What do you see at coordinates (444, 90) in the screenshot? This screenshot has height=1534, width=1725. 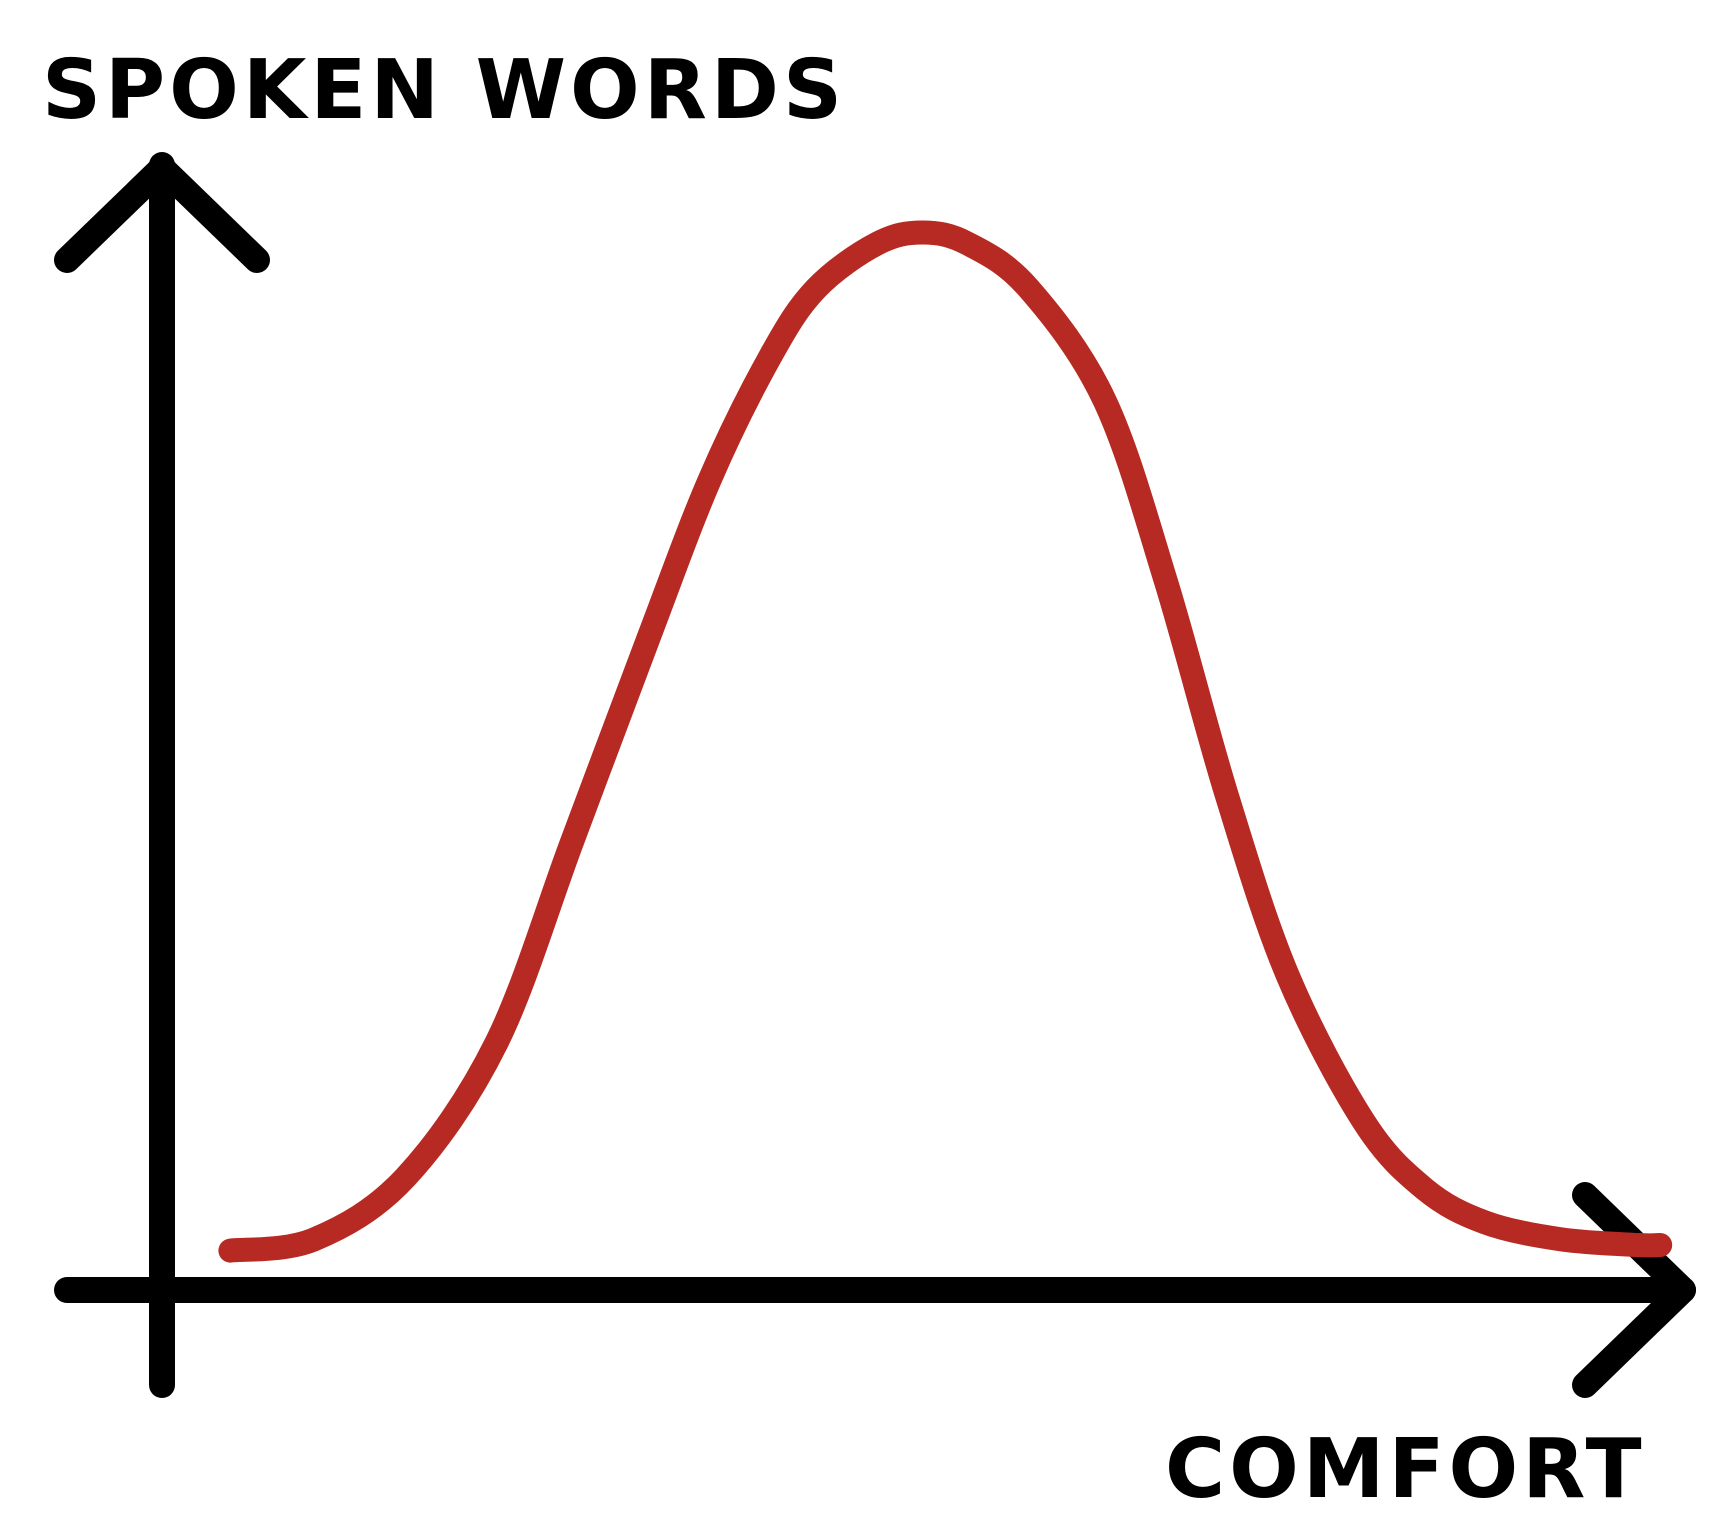 I see `y-axis-title: SPOKEN WORDS` at bounding box center [444, 90].